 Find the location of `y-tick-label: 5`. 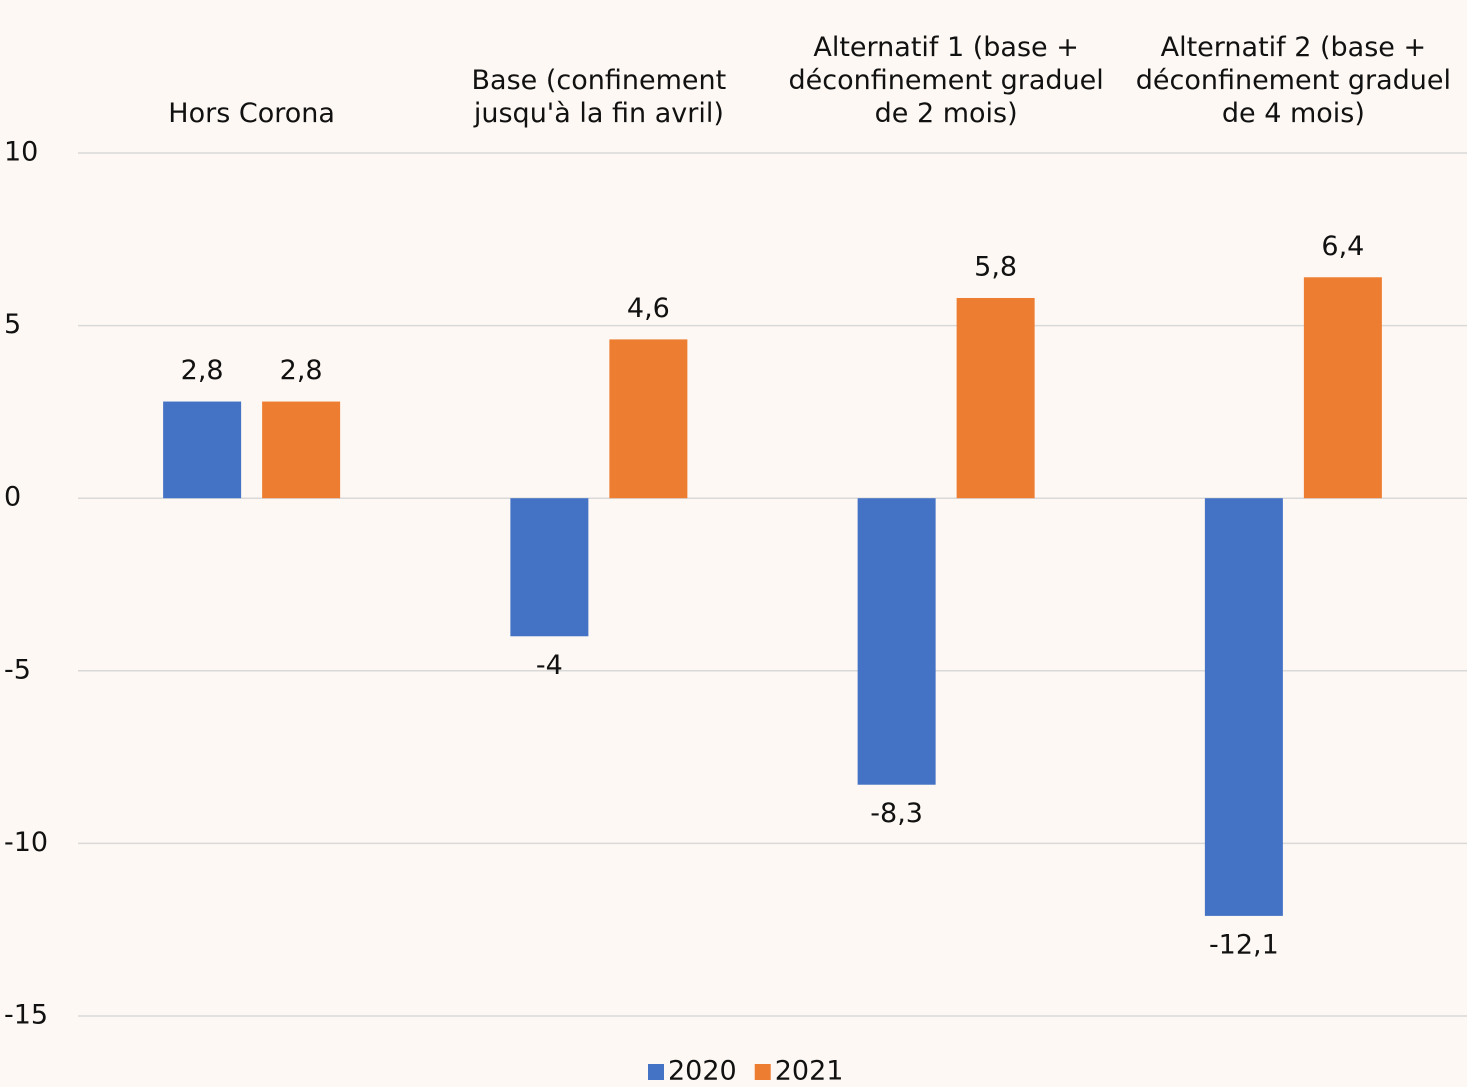

y-tick-label: 5 is located at coordinates (12, 324).